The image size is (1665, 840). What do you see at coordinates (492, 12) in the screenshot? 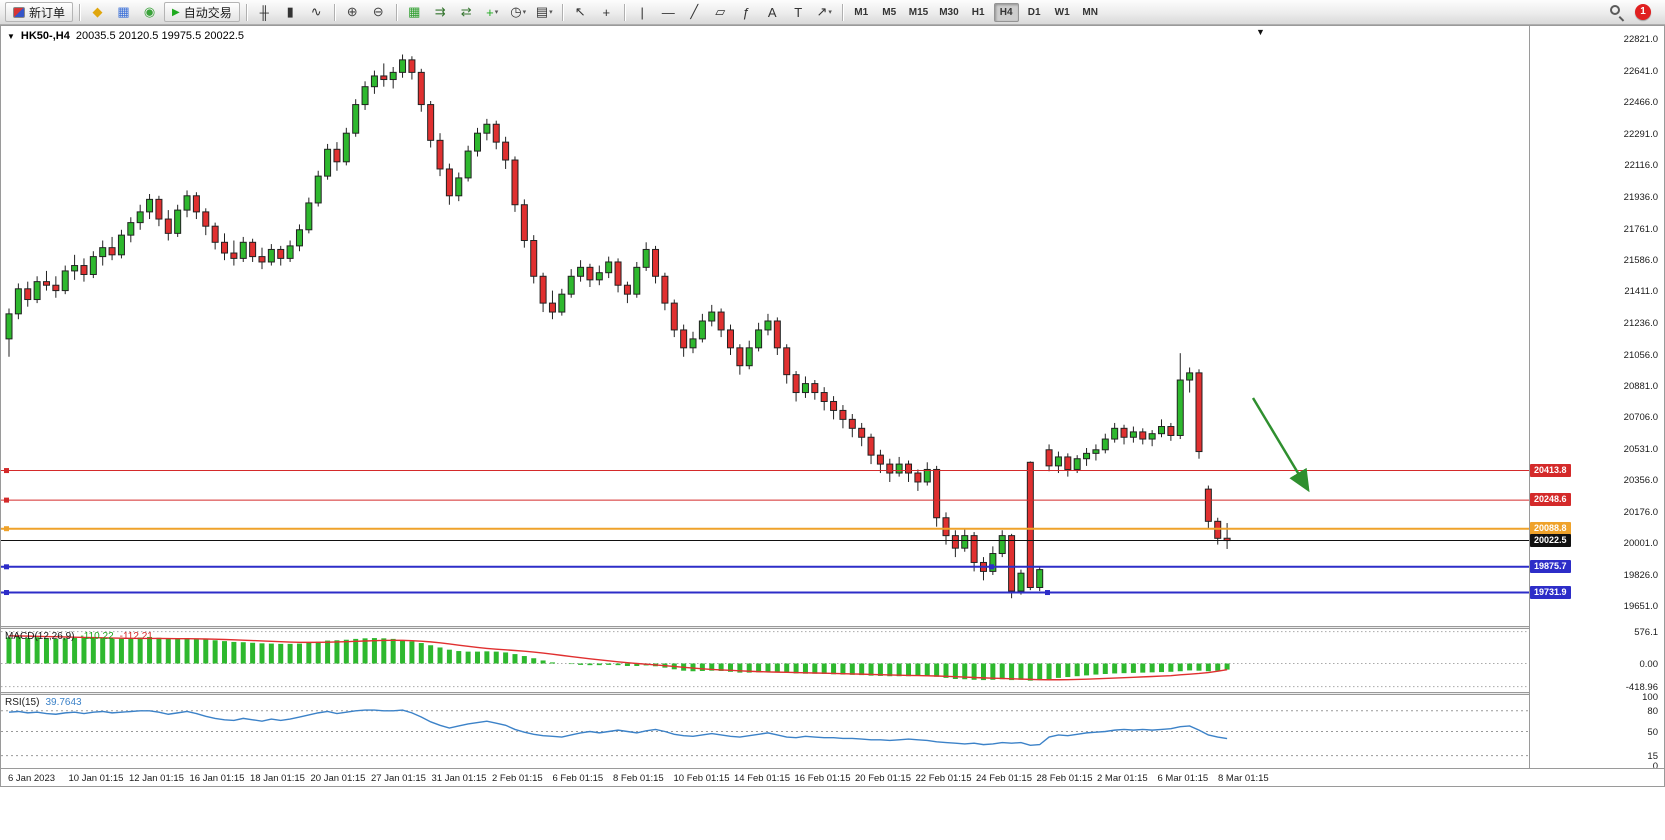
I see `indicators-add-icon: + ▾` at bounding box center [492, 12].